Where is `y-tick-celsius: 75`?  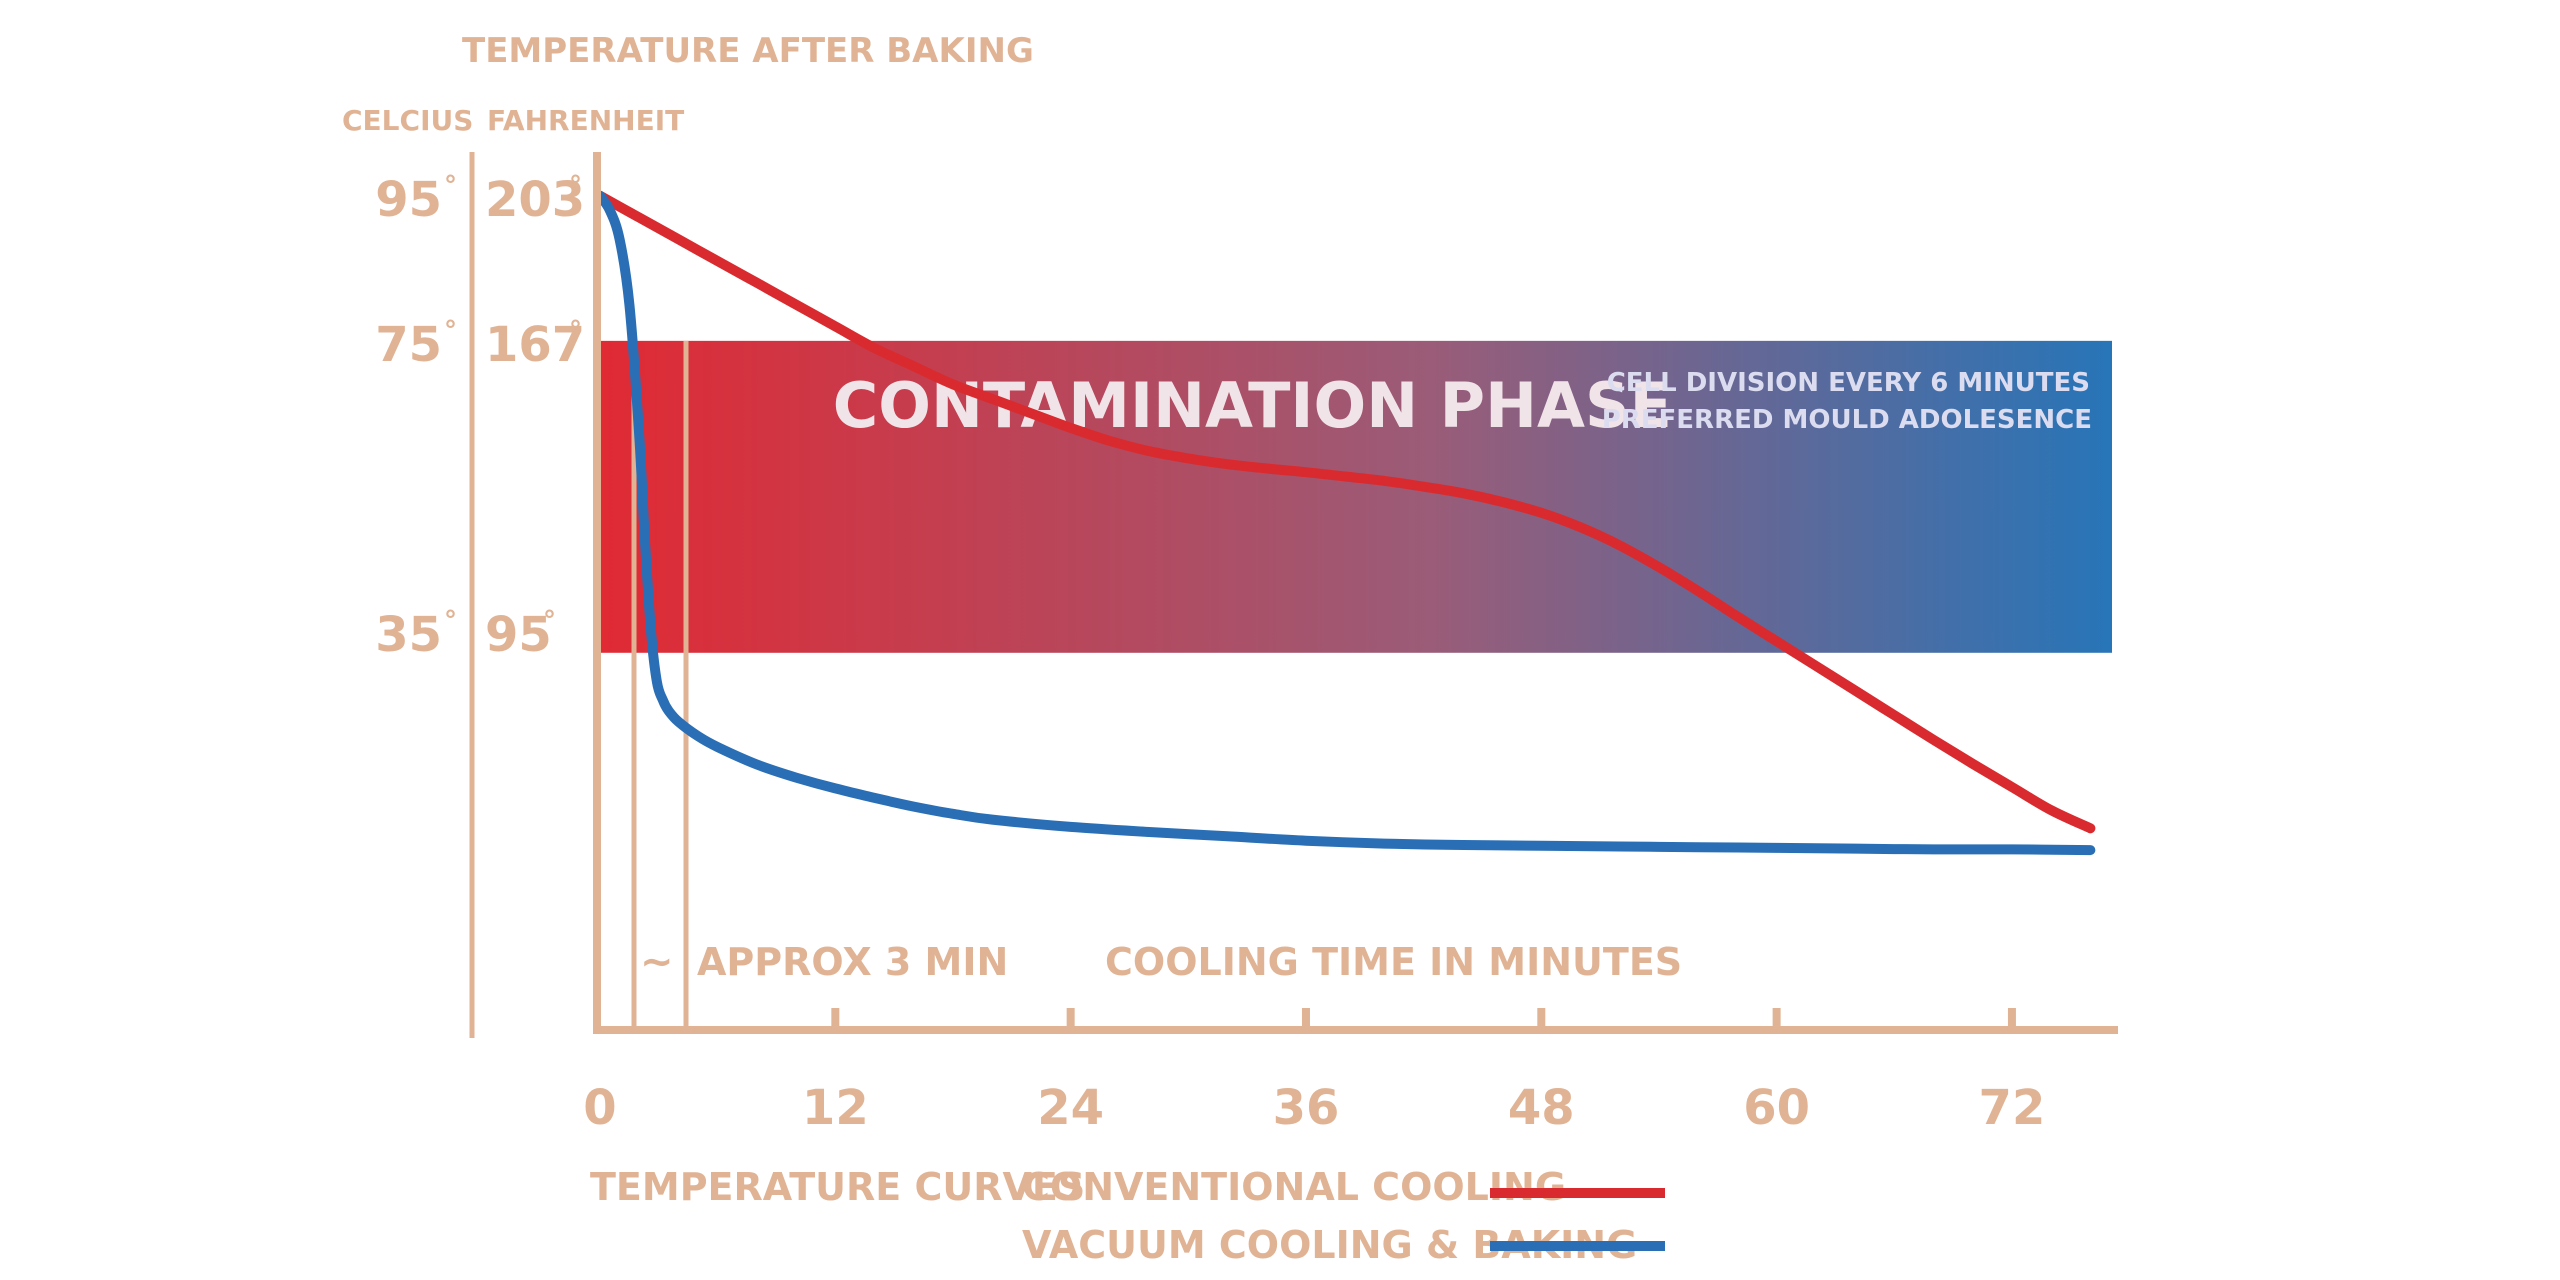
y-tick-celsius: 75 is located at coordinates (408, 345).